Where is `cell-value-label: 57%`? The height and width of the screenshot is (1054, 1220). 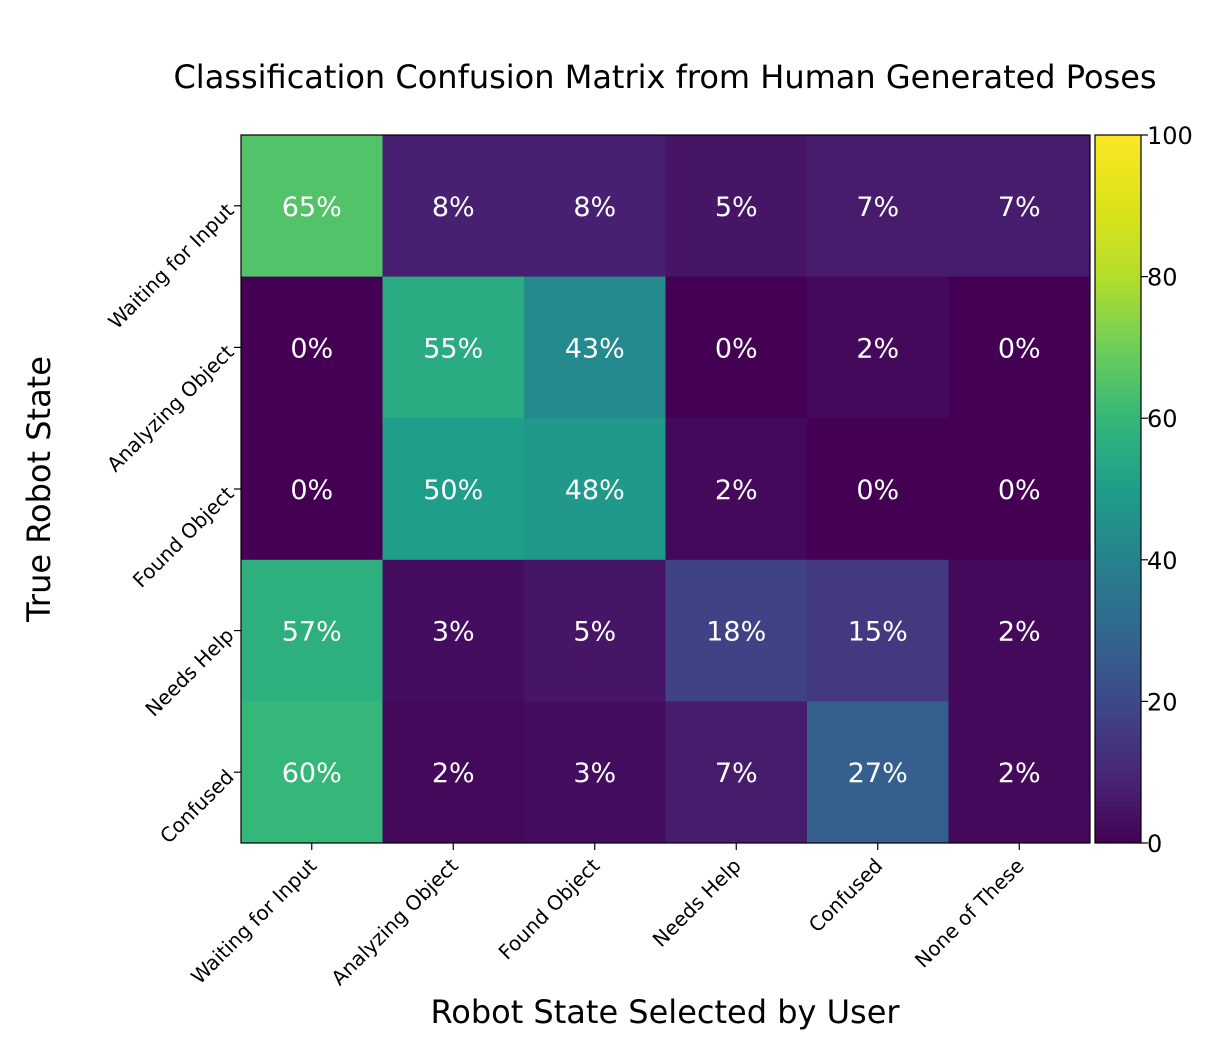 cell-value-label: 57% is located at coordinates (312, 632).